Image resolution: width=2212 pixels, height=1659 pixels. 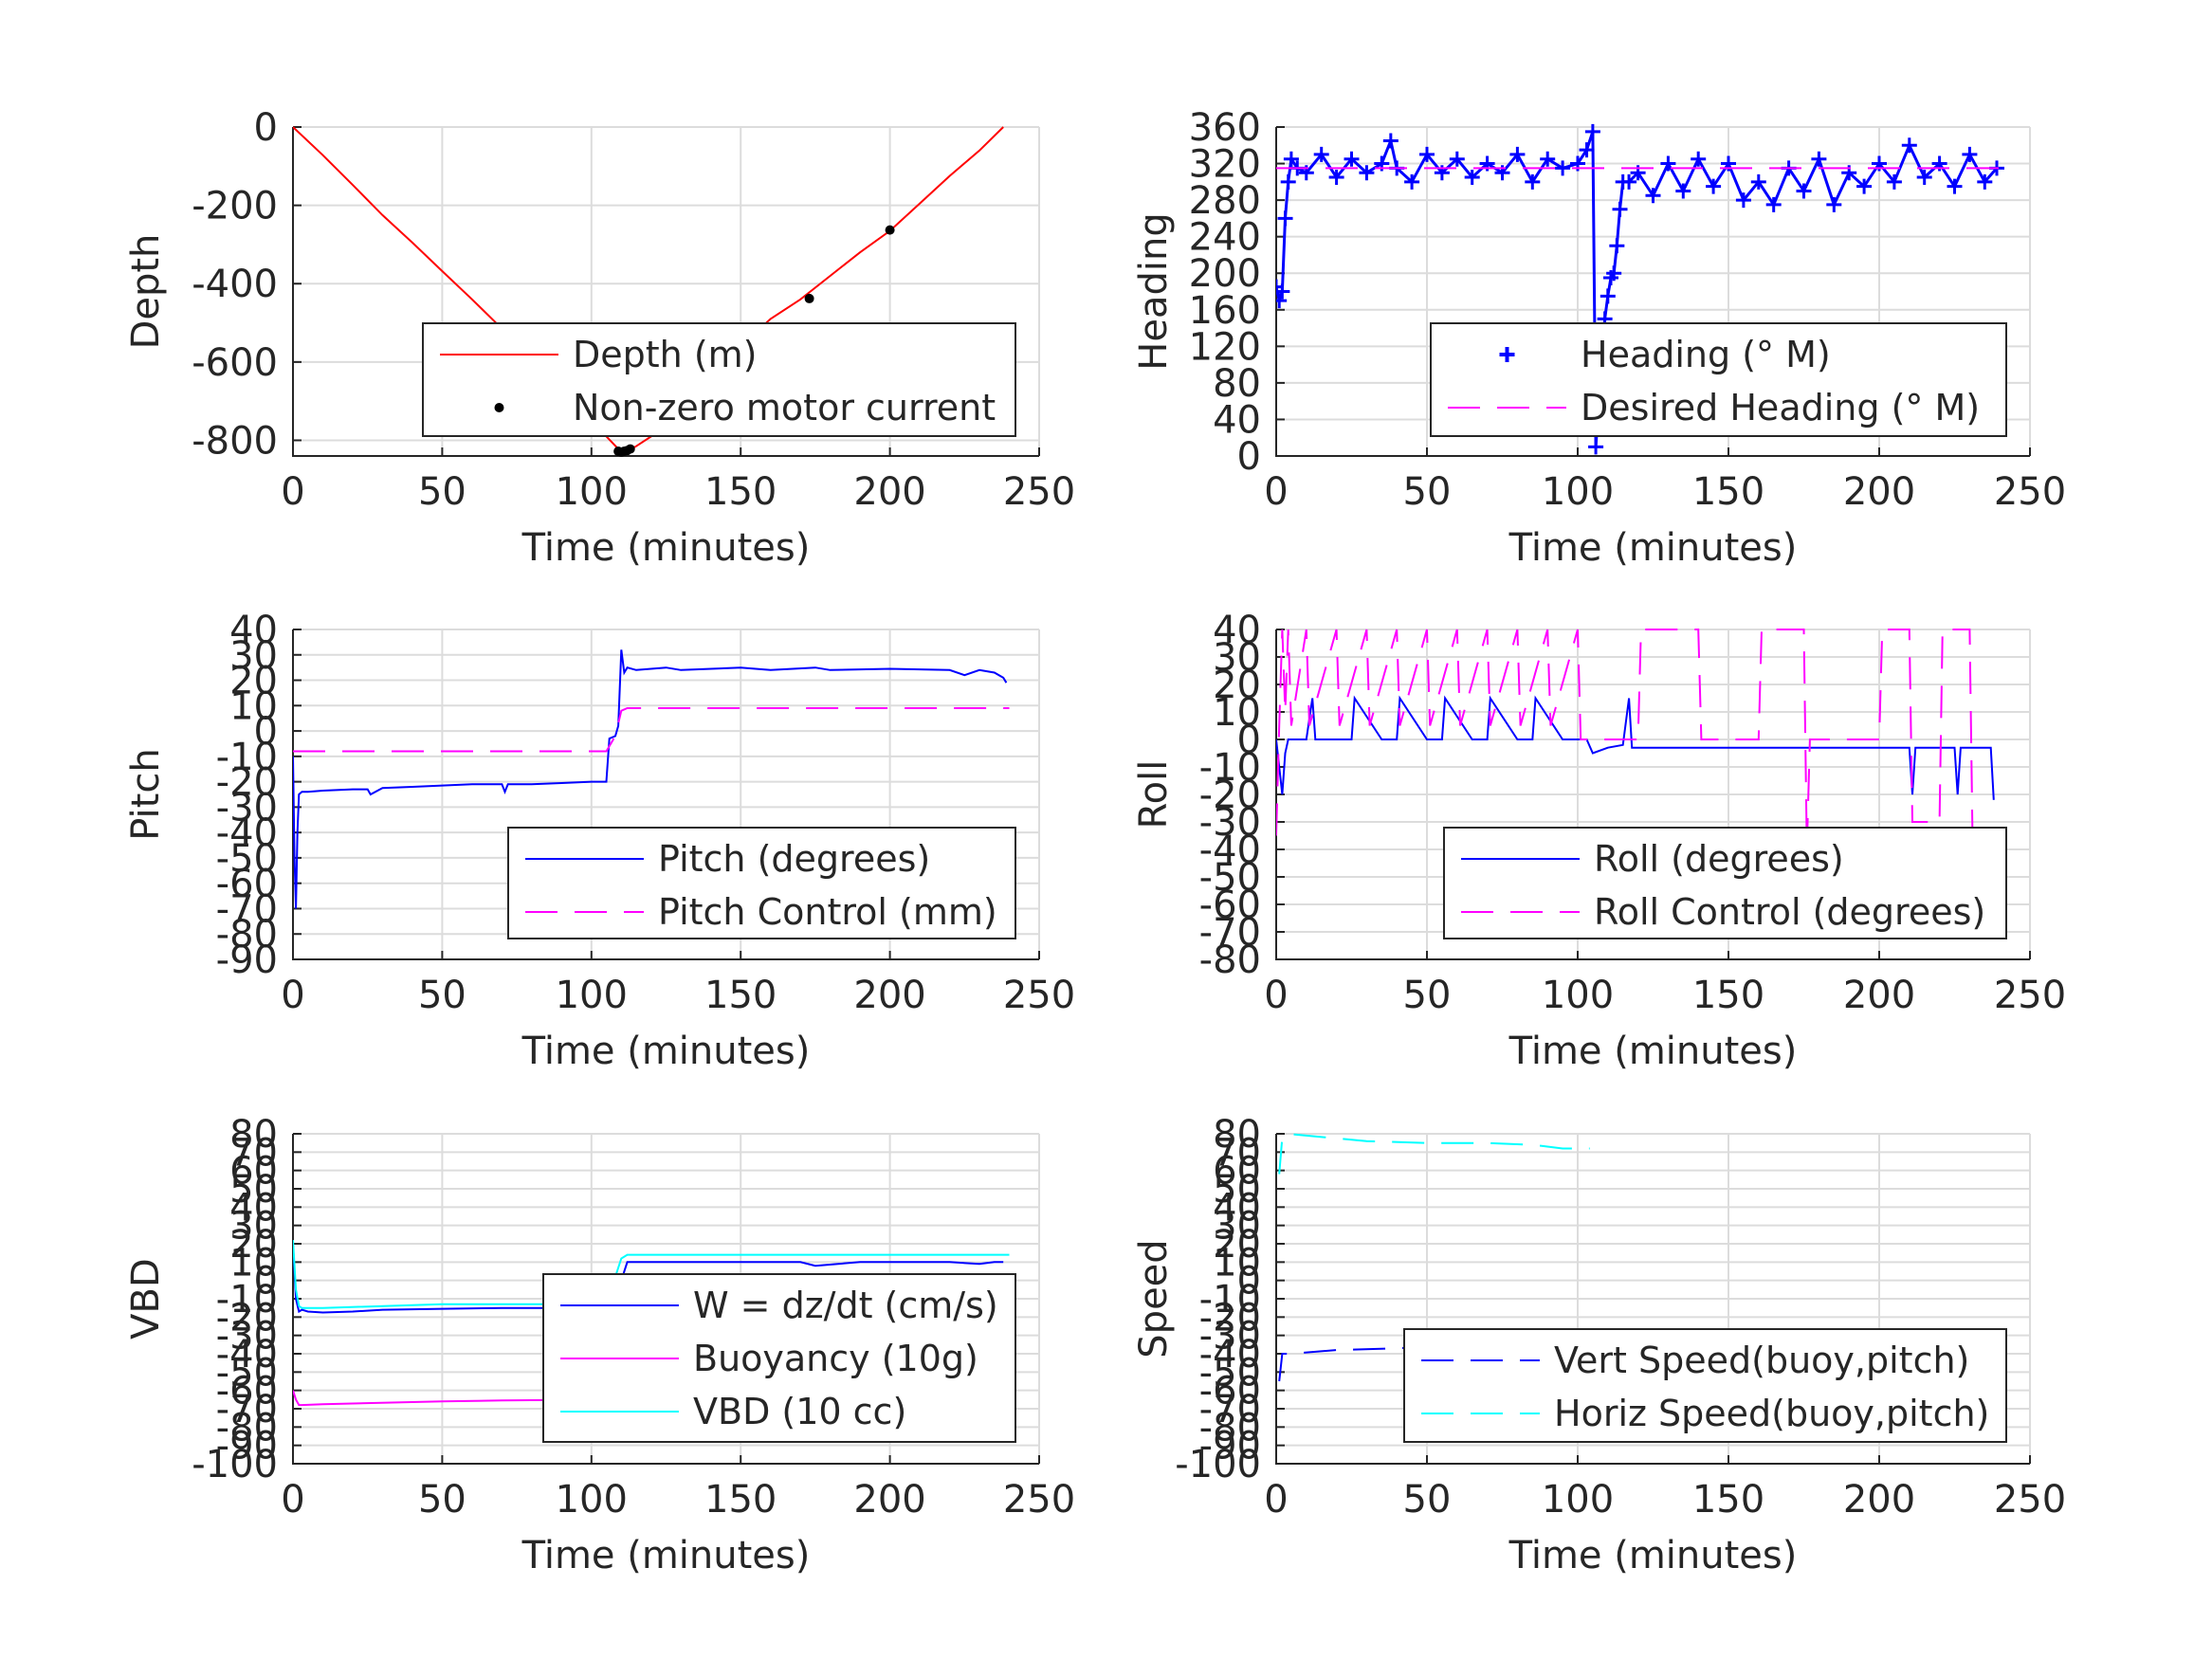 What do you see at coordinates (1718, 379) in the screenshot?
I see `legend: Heading (° M) Desired Heading (° M)` at bounding box center [1718, 379].